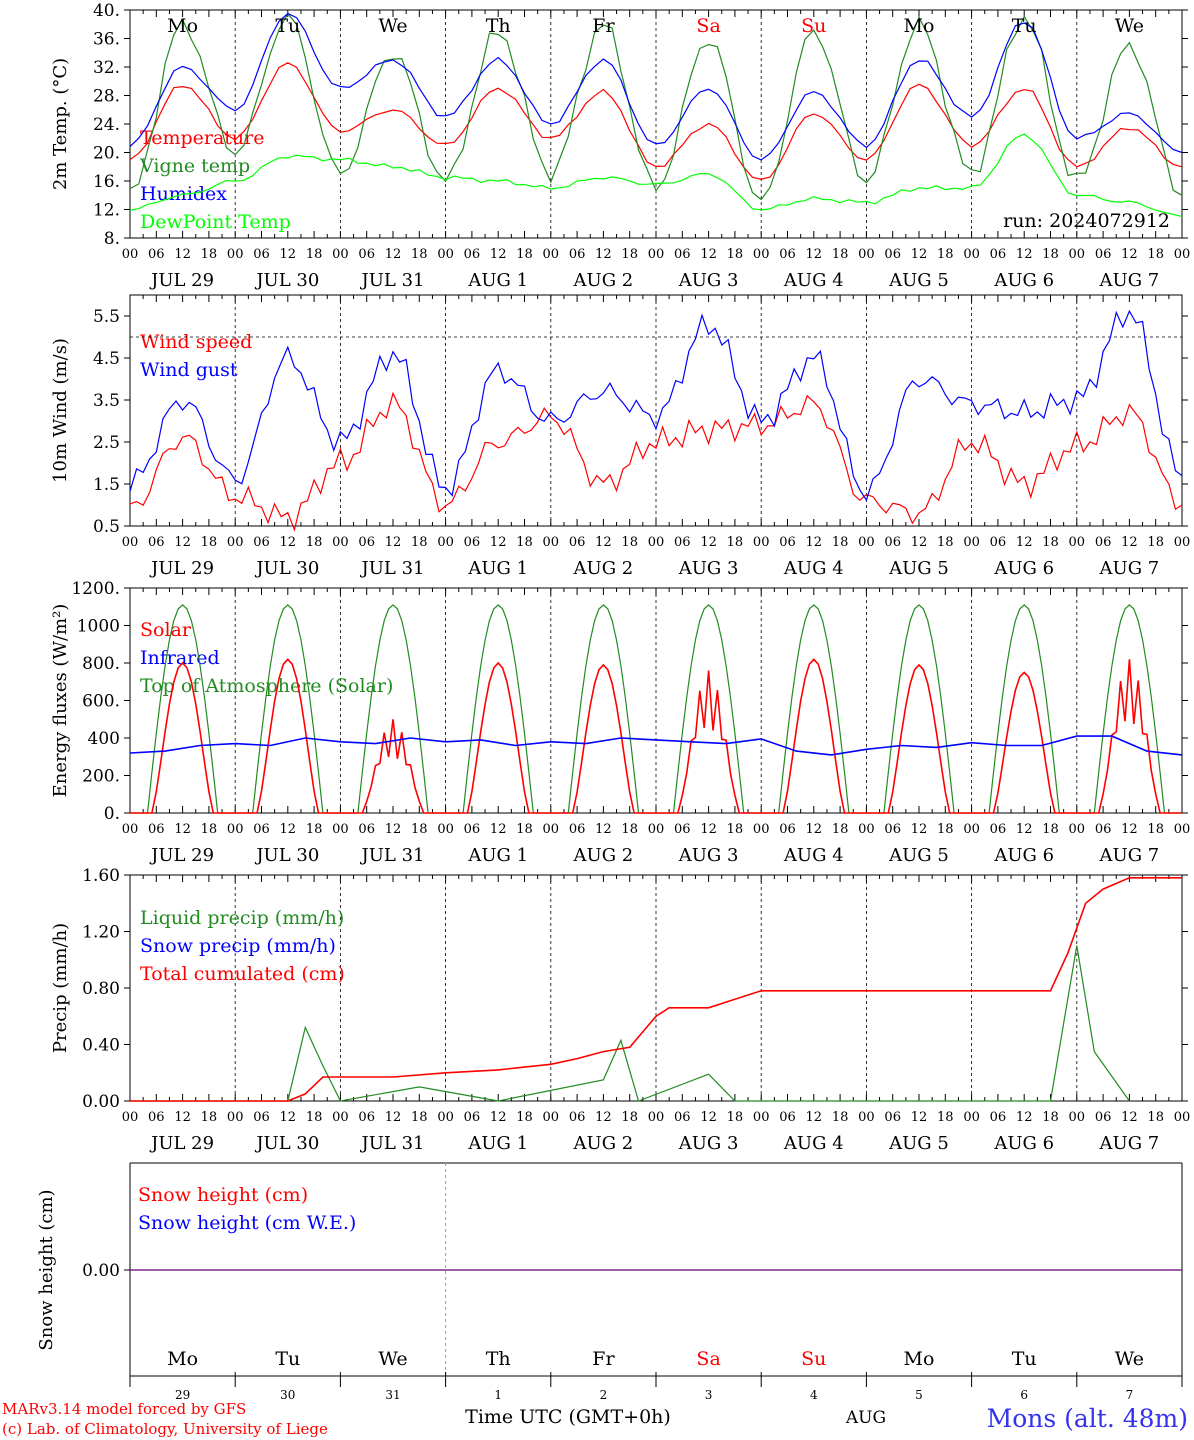  Describe the element at coordinates (656, 745) in the screenshot. I see `series-infrared` at that location.